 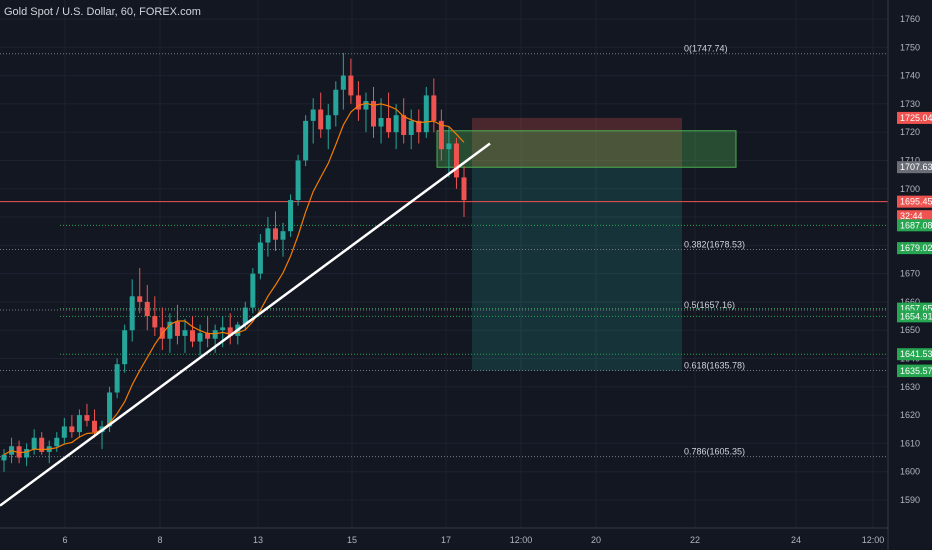 What do you see at coordinates (910, 189) in the screenshot?
I see `price-tick-label: 1700` at bounding box center [910, 189].